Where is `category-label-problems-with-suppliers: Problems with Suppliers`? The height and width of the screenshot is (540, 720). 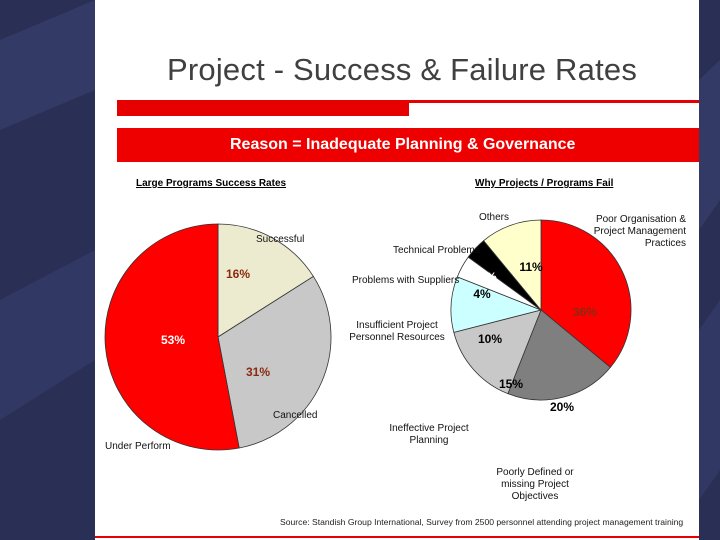
category-label-problems-with-suppliers: Problems with Suppliers is located at coordinates (405, 280).